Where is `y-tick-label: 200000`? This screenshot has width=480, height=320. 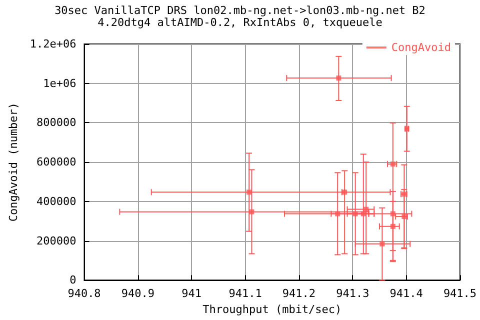 y-tick-label: 200000 is located at coordinates (56, 241).